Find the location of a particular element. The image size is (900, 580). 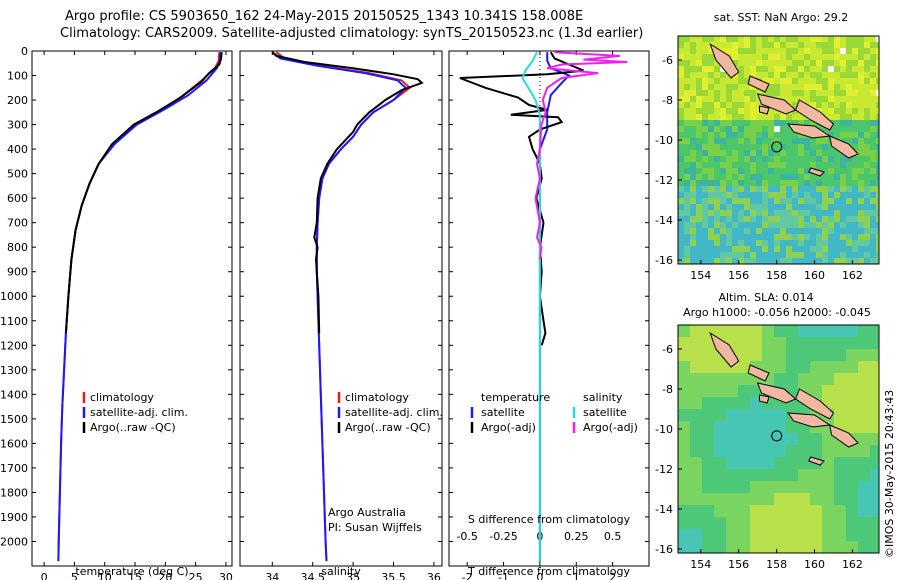

legend-label-t-argo: Argo(-adj) is located at coordinates (508, 427).